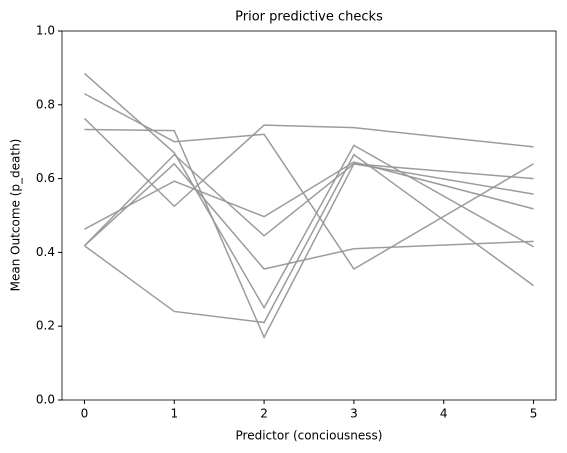 This screenshot has width=567, height=453. Describe the element at coordinates (444, 414) in the screenshot. I see `x-tick-label: 4` at that location.